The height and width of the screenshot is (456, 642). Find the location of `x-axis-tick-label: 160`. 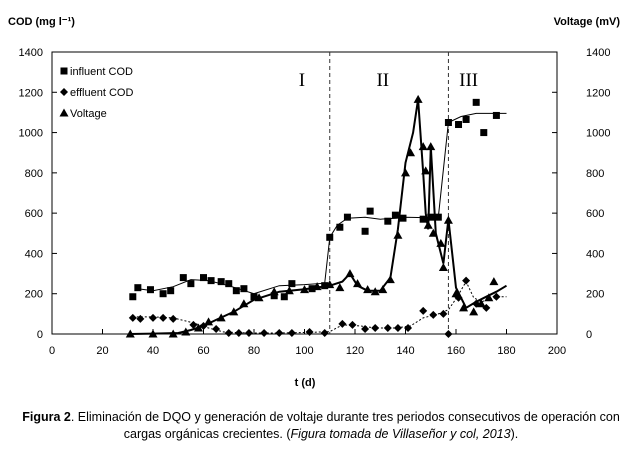

x-axis-tick-label: 160 is located at coordinates (456, 351).